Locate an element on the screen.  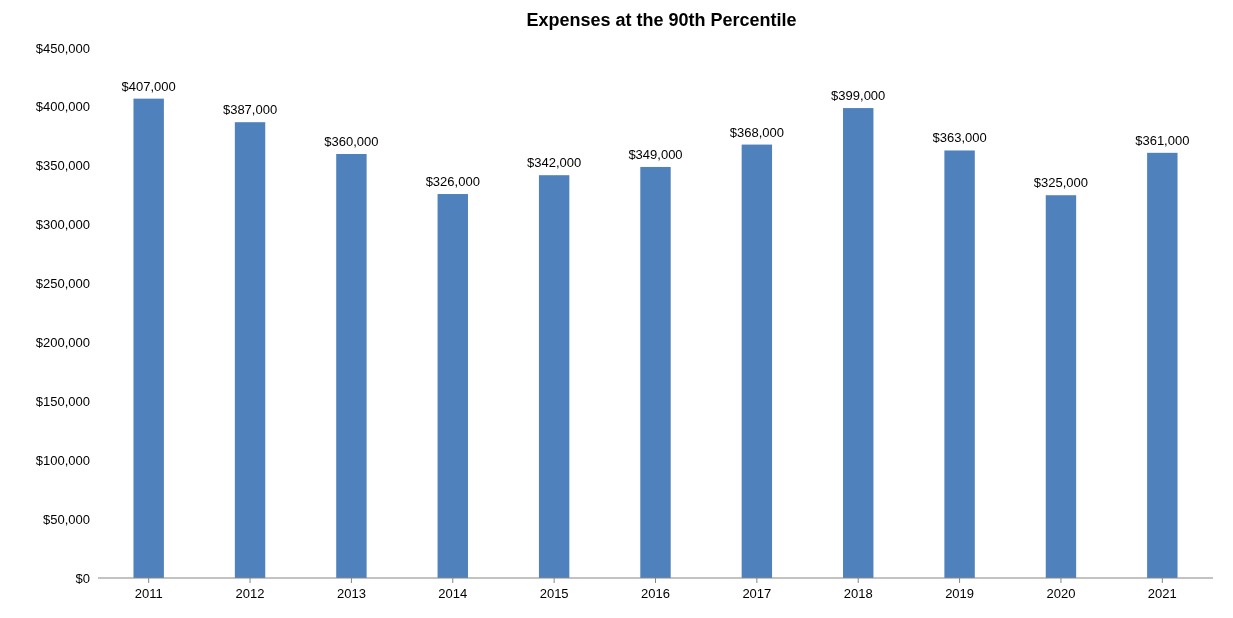
y-tick-label: $100,000 is located at coordinates (62, 460).